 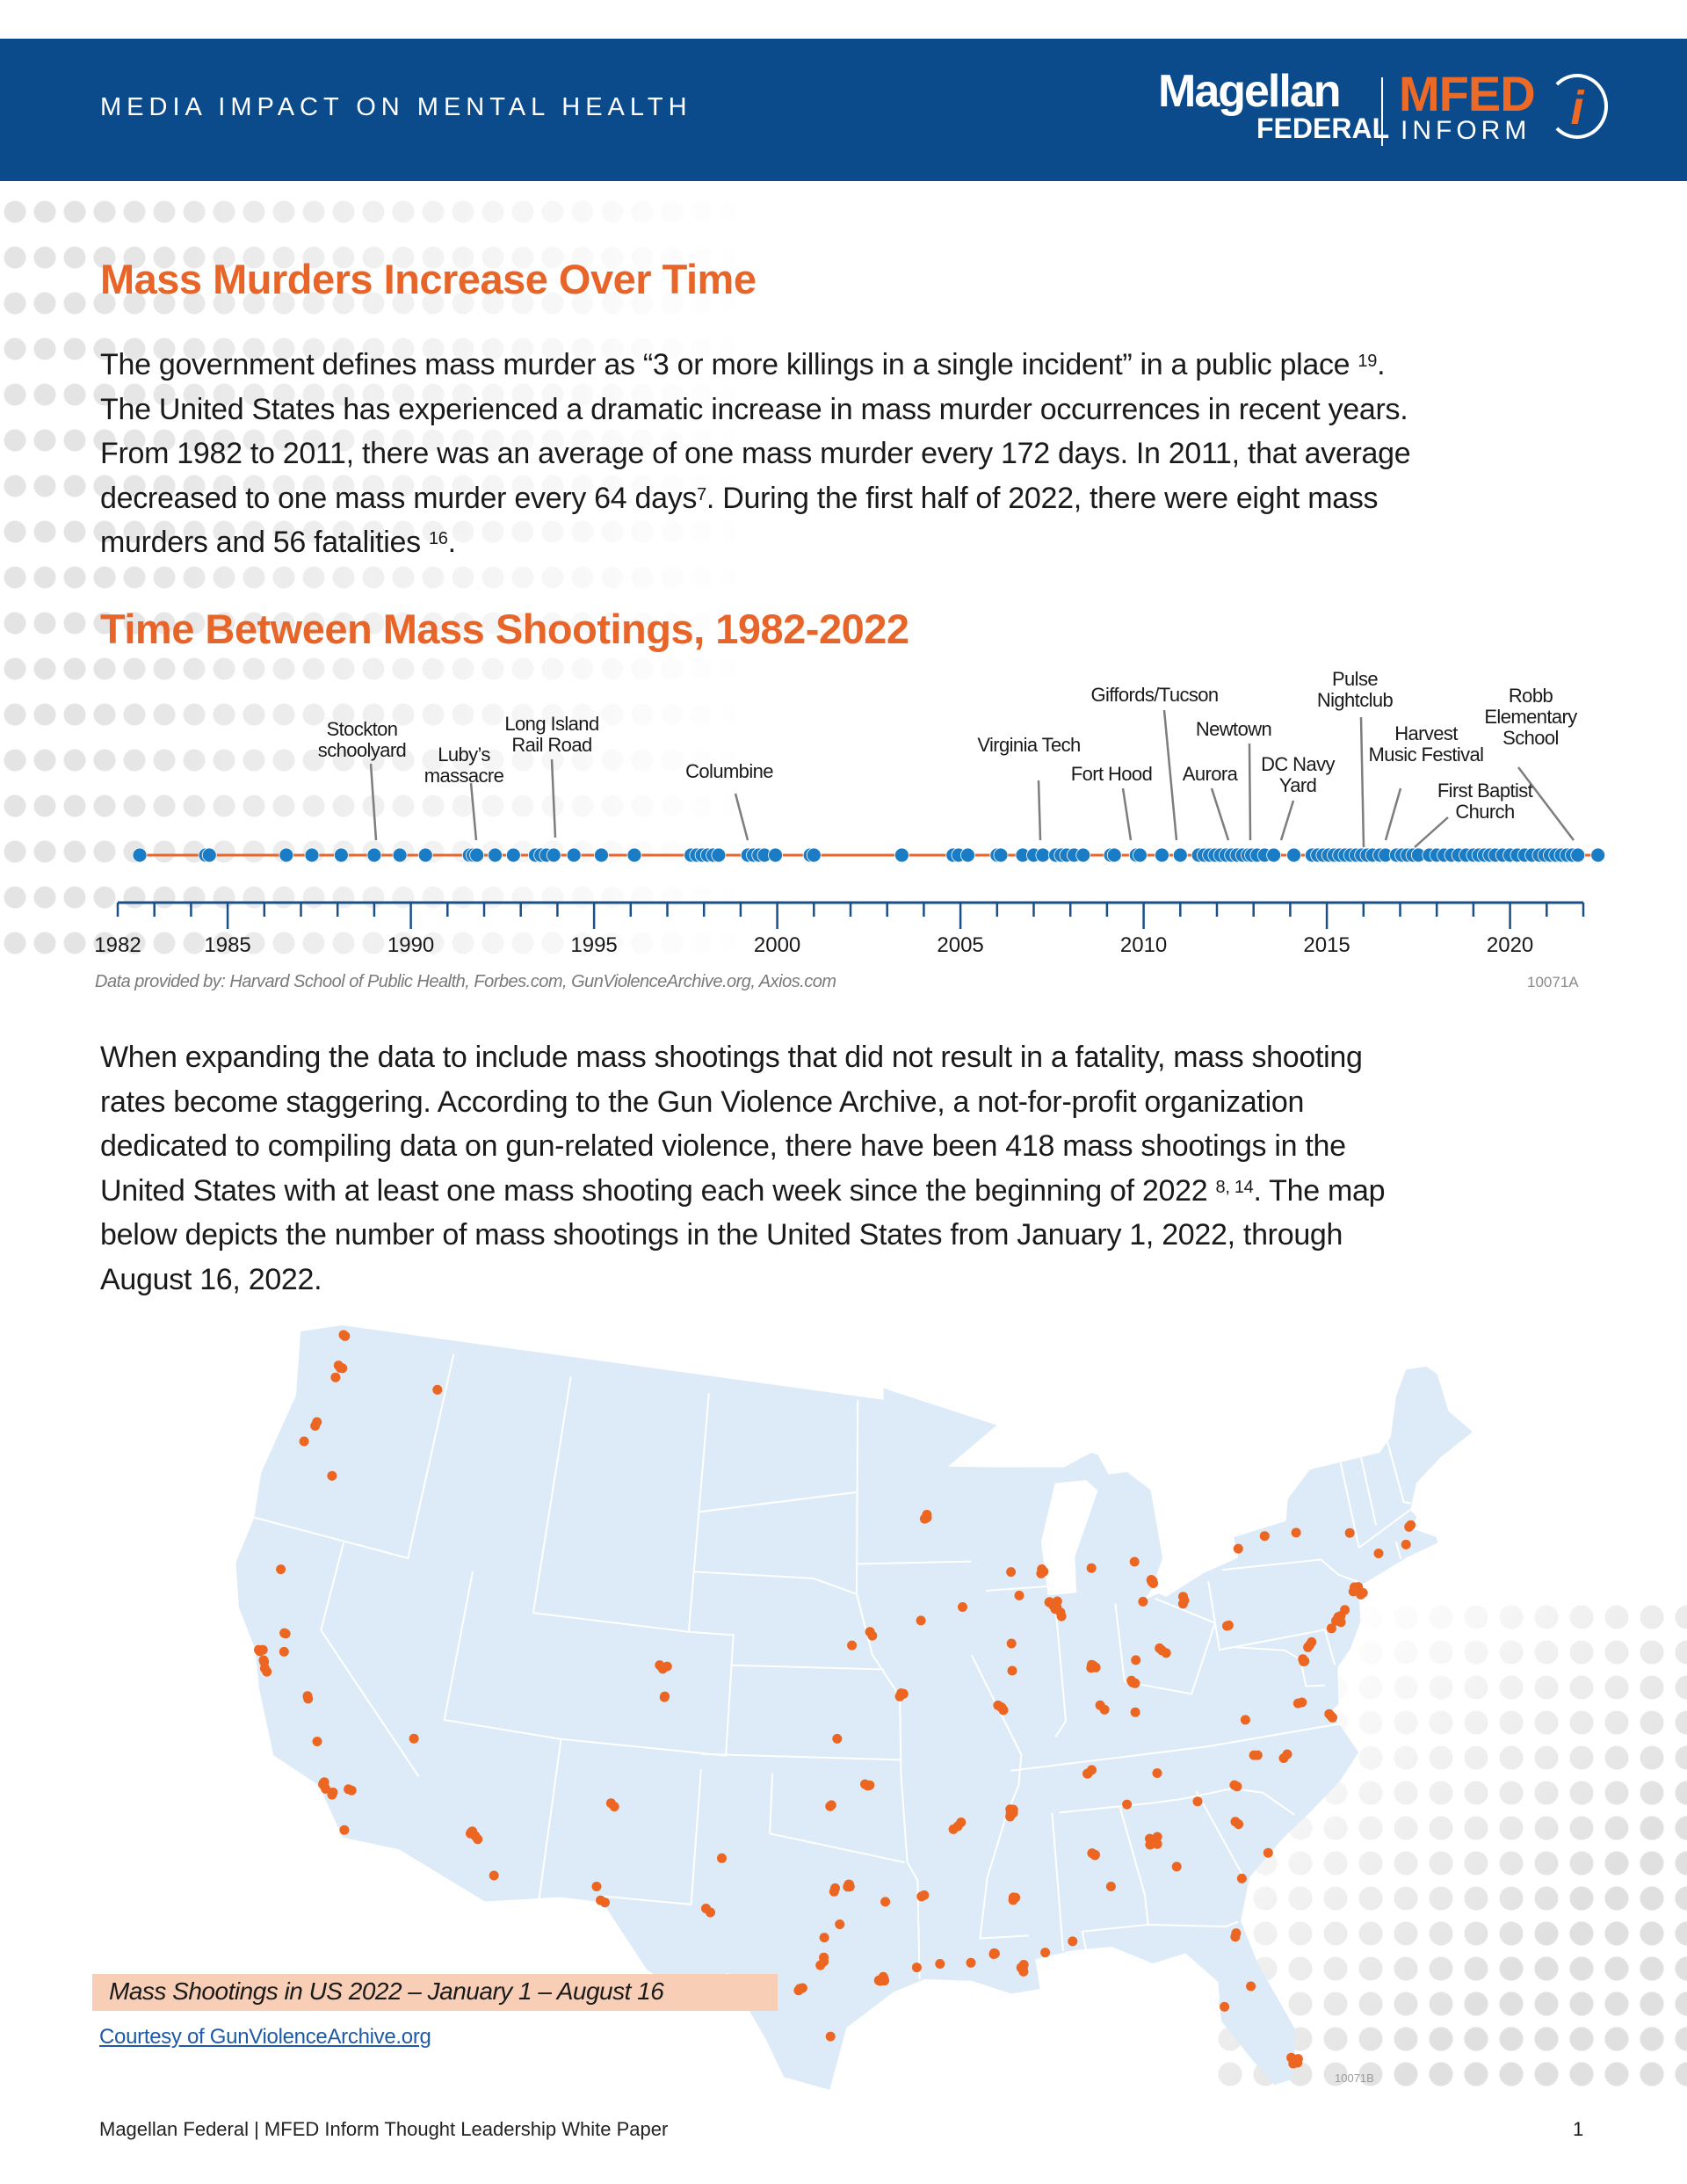 I want to click on axis-tick-label: 2000, so click(x=777, y=945).